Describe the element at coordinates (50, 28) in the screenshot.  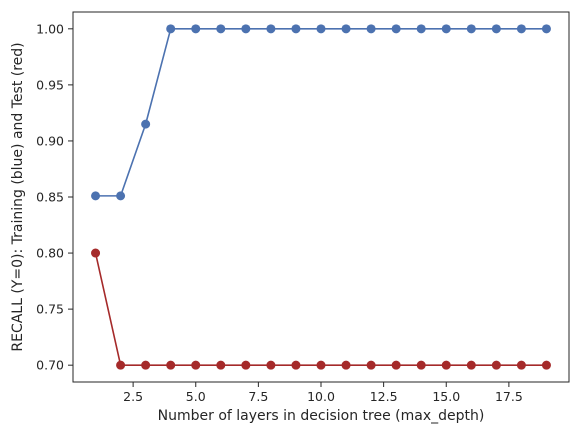
I see `y-tick-label: 1.00` at that location.